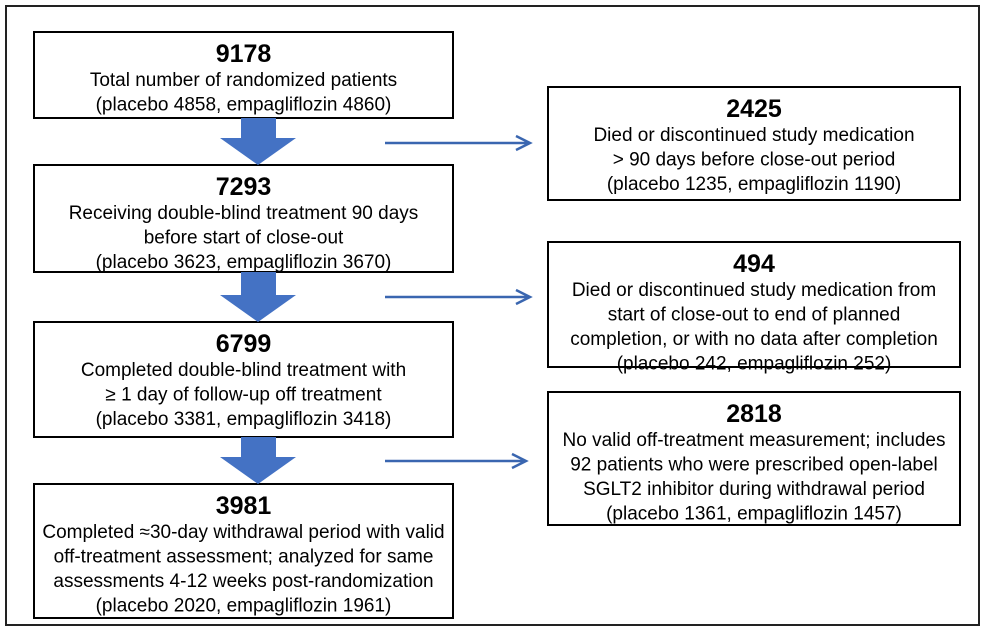  I want to click on box-count: 2818, so click(754, 414).